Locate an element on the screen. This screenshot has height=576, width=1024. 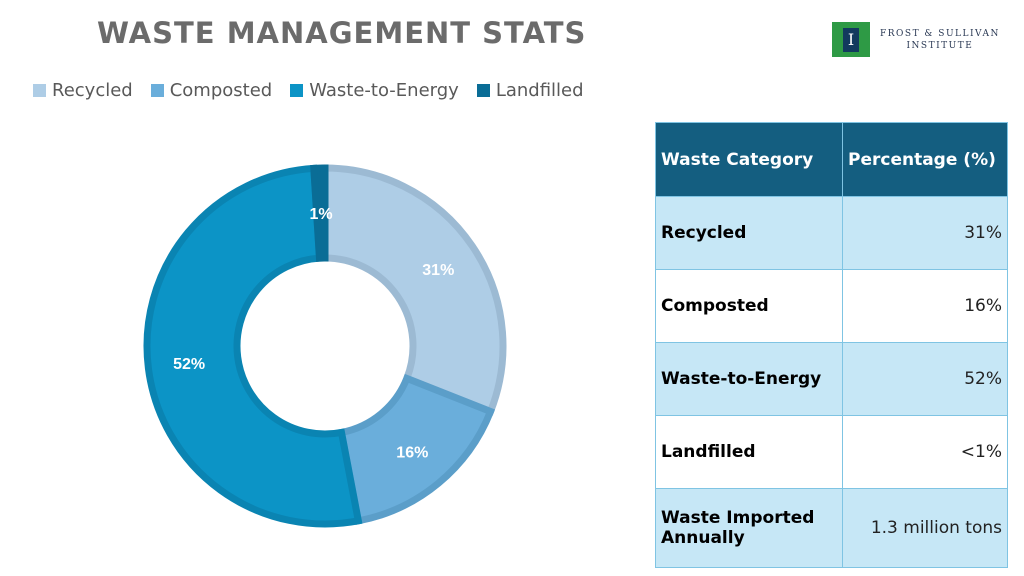
legend-label: Waste-to-Energy is located at coordinates (384, 90).